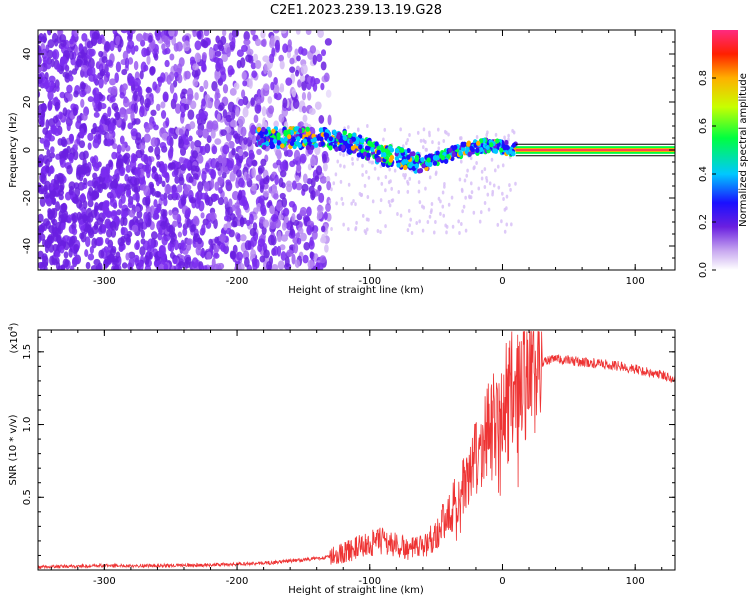  Describe the element at coordinates (703, 222) in the screenshot. I see `colorbar-tick-label: 0.2` at that location.